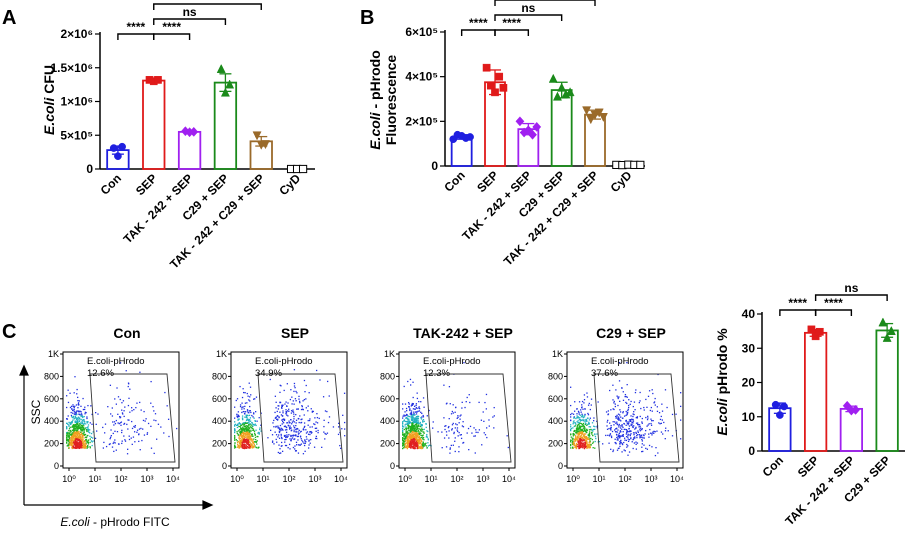 The height and width of the screenshot is (540, 913). What do you see at coordinates (434, 166) in the screenshot?
I see `chart-b-ytick-label: 0` at bounding box center [434, 166].